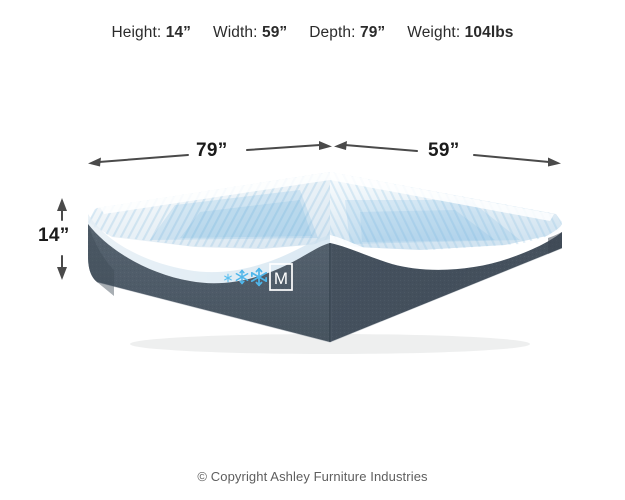  I want to click on width-arrow, so click(447, 154).